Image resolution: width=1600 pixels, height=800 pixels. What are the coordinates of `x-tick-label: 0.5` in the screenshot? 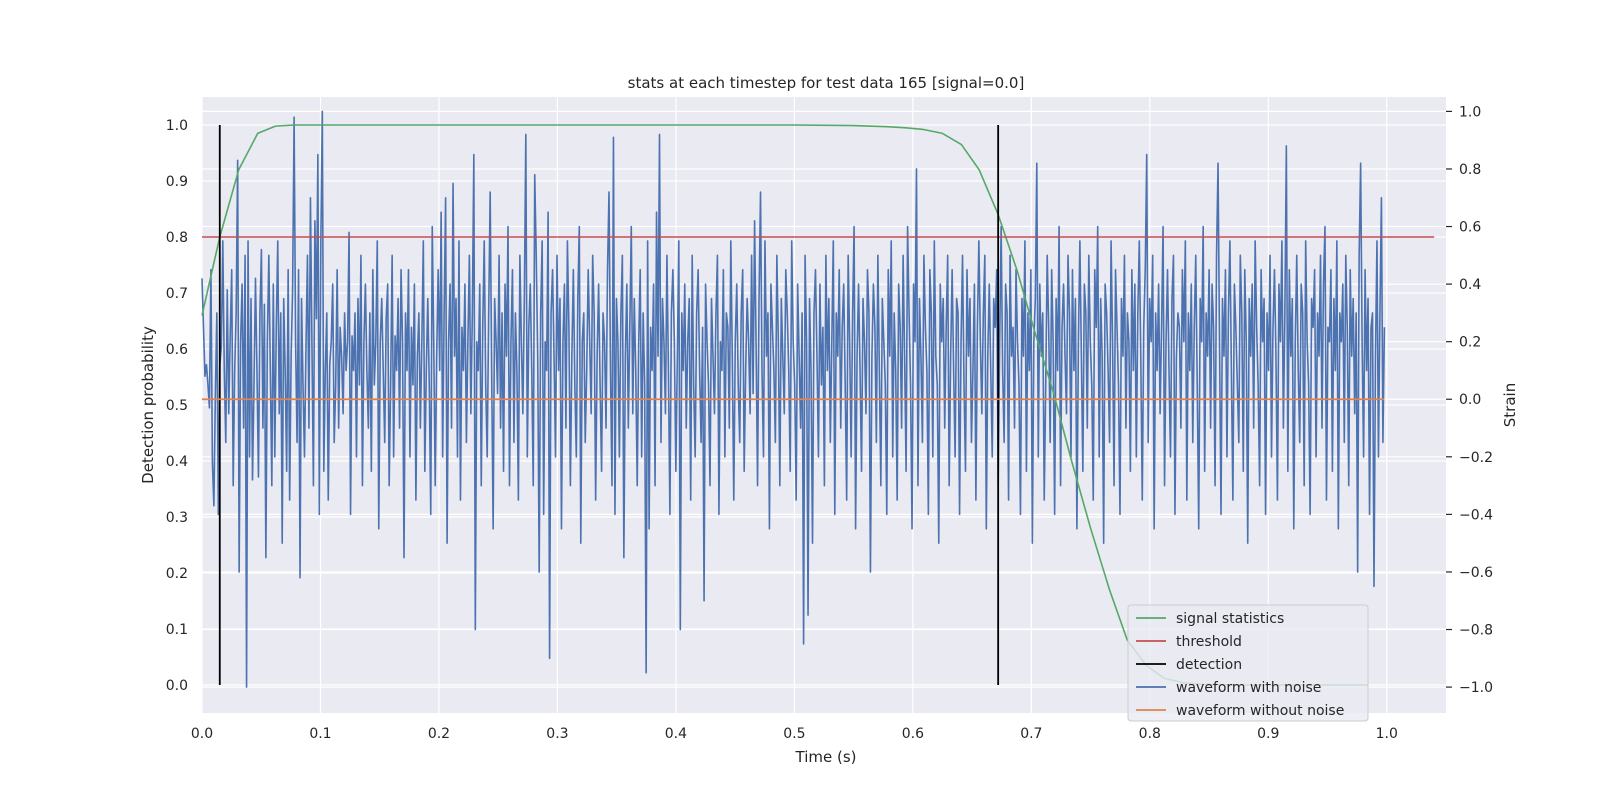 It's located at (794, 734).